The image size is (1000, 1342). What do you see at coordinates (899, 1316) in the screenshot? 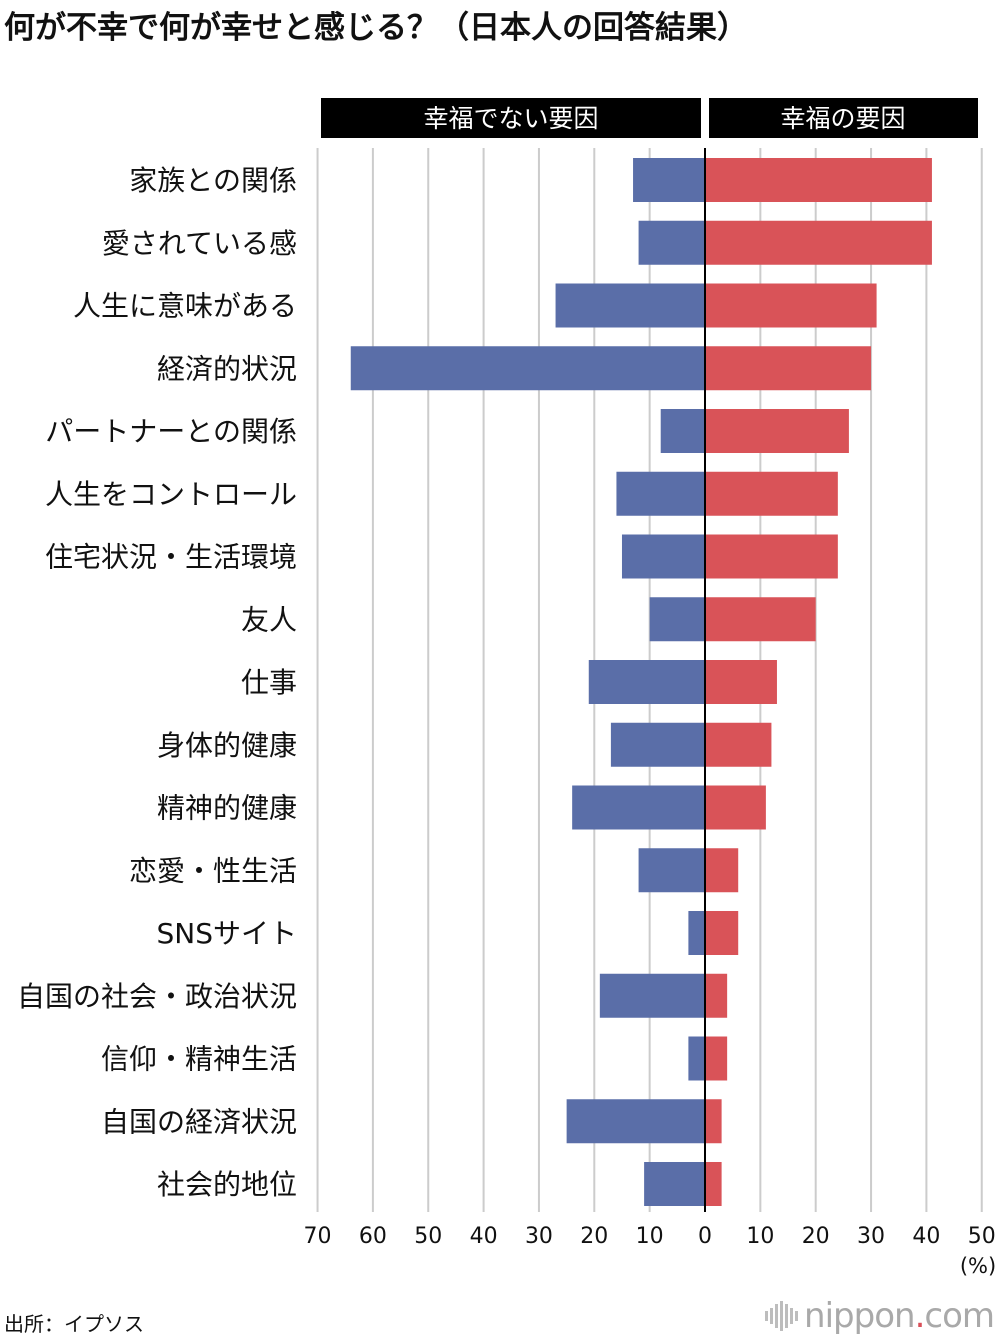
I see `logo-wordmark: nippon.com` at bounding box center [899, 1316].